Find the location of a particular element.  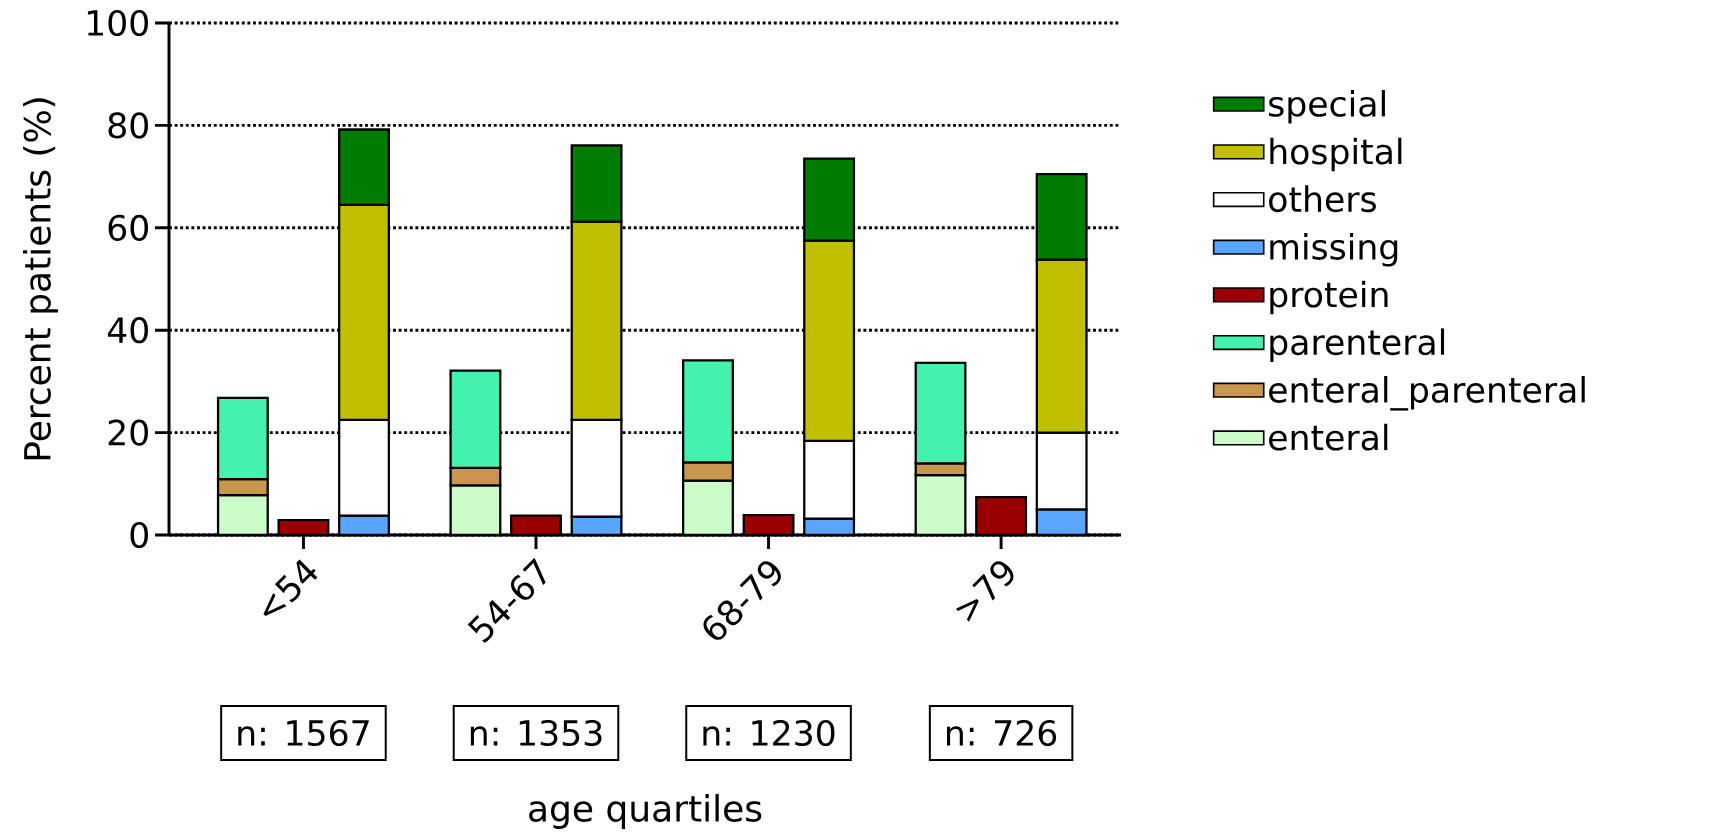

legend-label: others is located at coordinates (1322, 199).